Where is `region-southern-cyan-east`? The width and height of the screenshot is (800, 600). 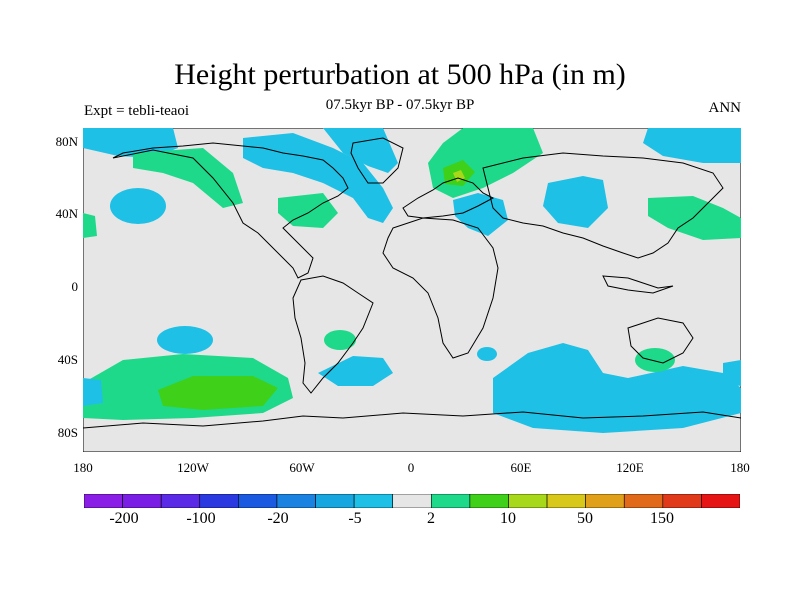 region-southern-cyan-east is located at coordinates (732, 373).